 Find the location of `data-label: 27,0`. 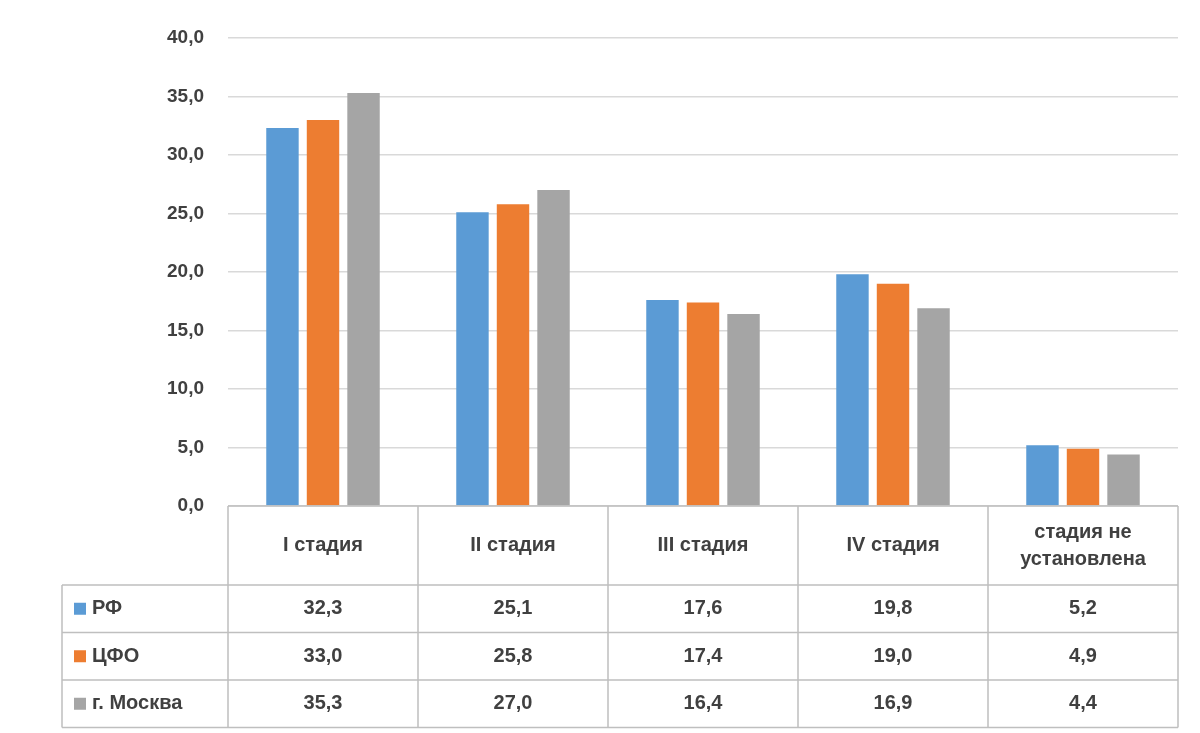

data-label: 27,0 is located at coordinates (513, 702).